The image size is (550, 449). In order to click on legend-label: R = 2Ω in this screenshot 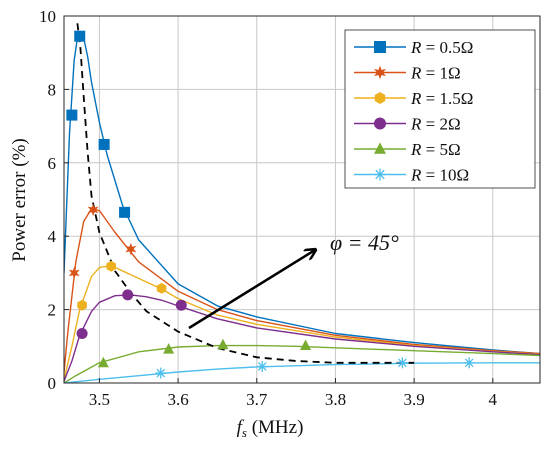, I will do `click(435, 124)`.